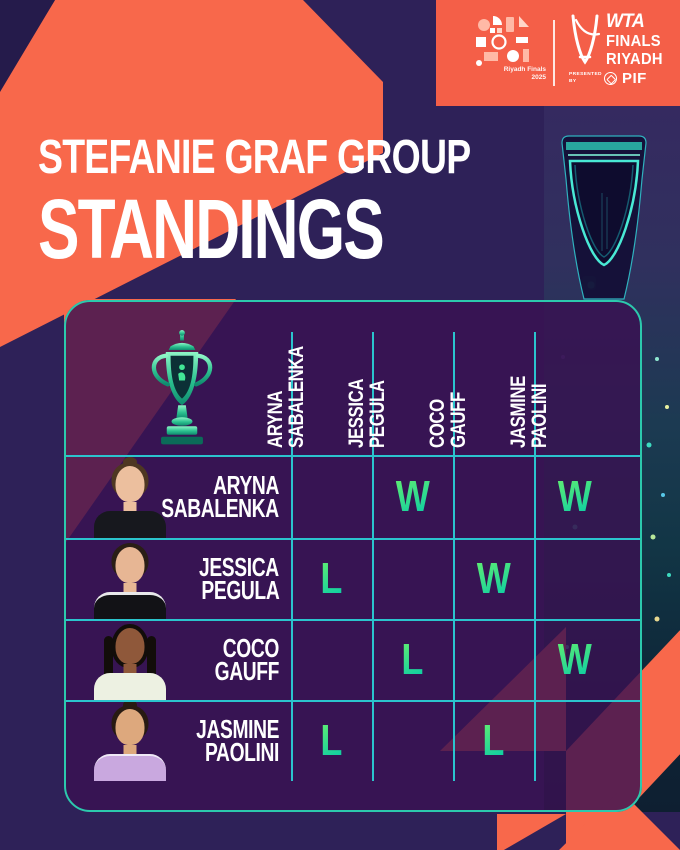  I want to click on column-header-paolini: JASMINE PAOLINI, so click(593, 412).